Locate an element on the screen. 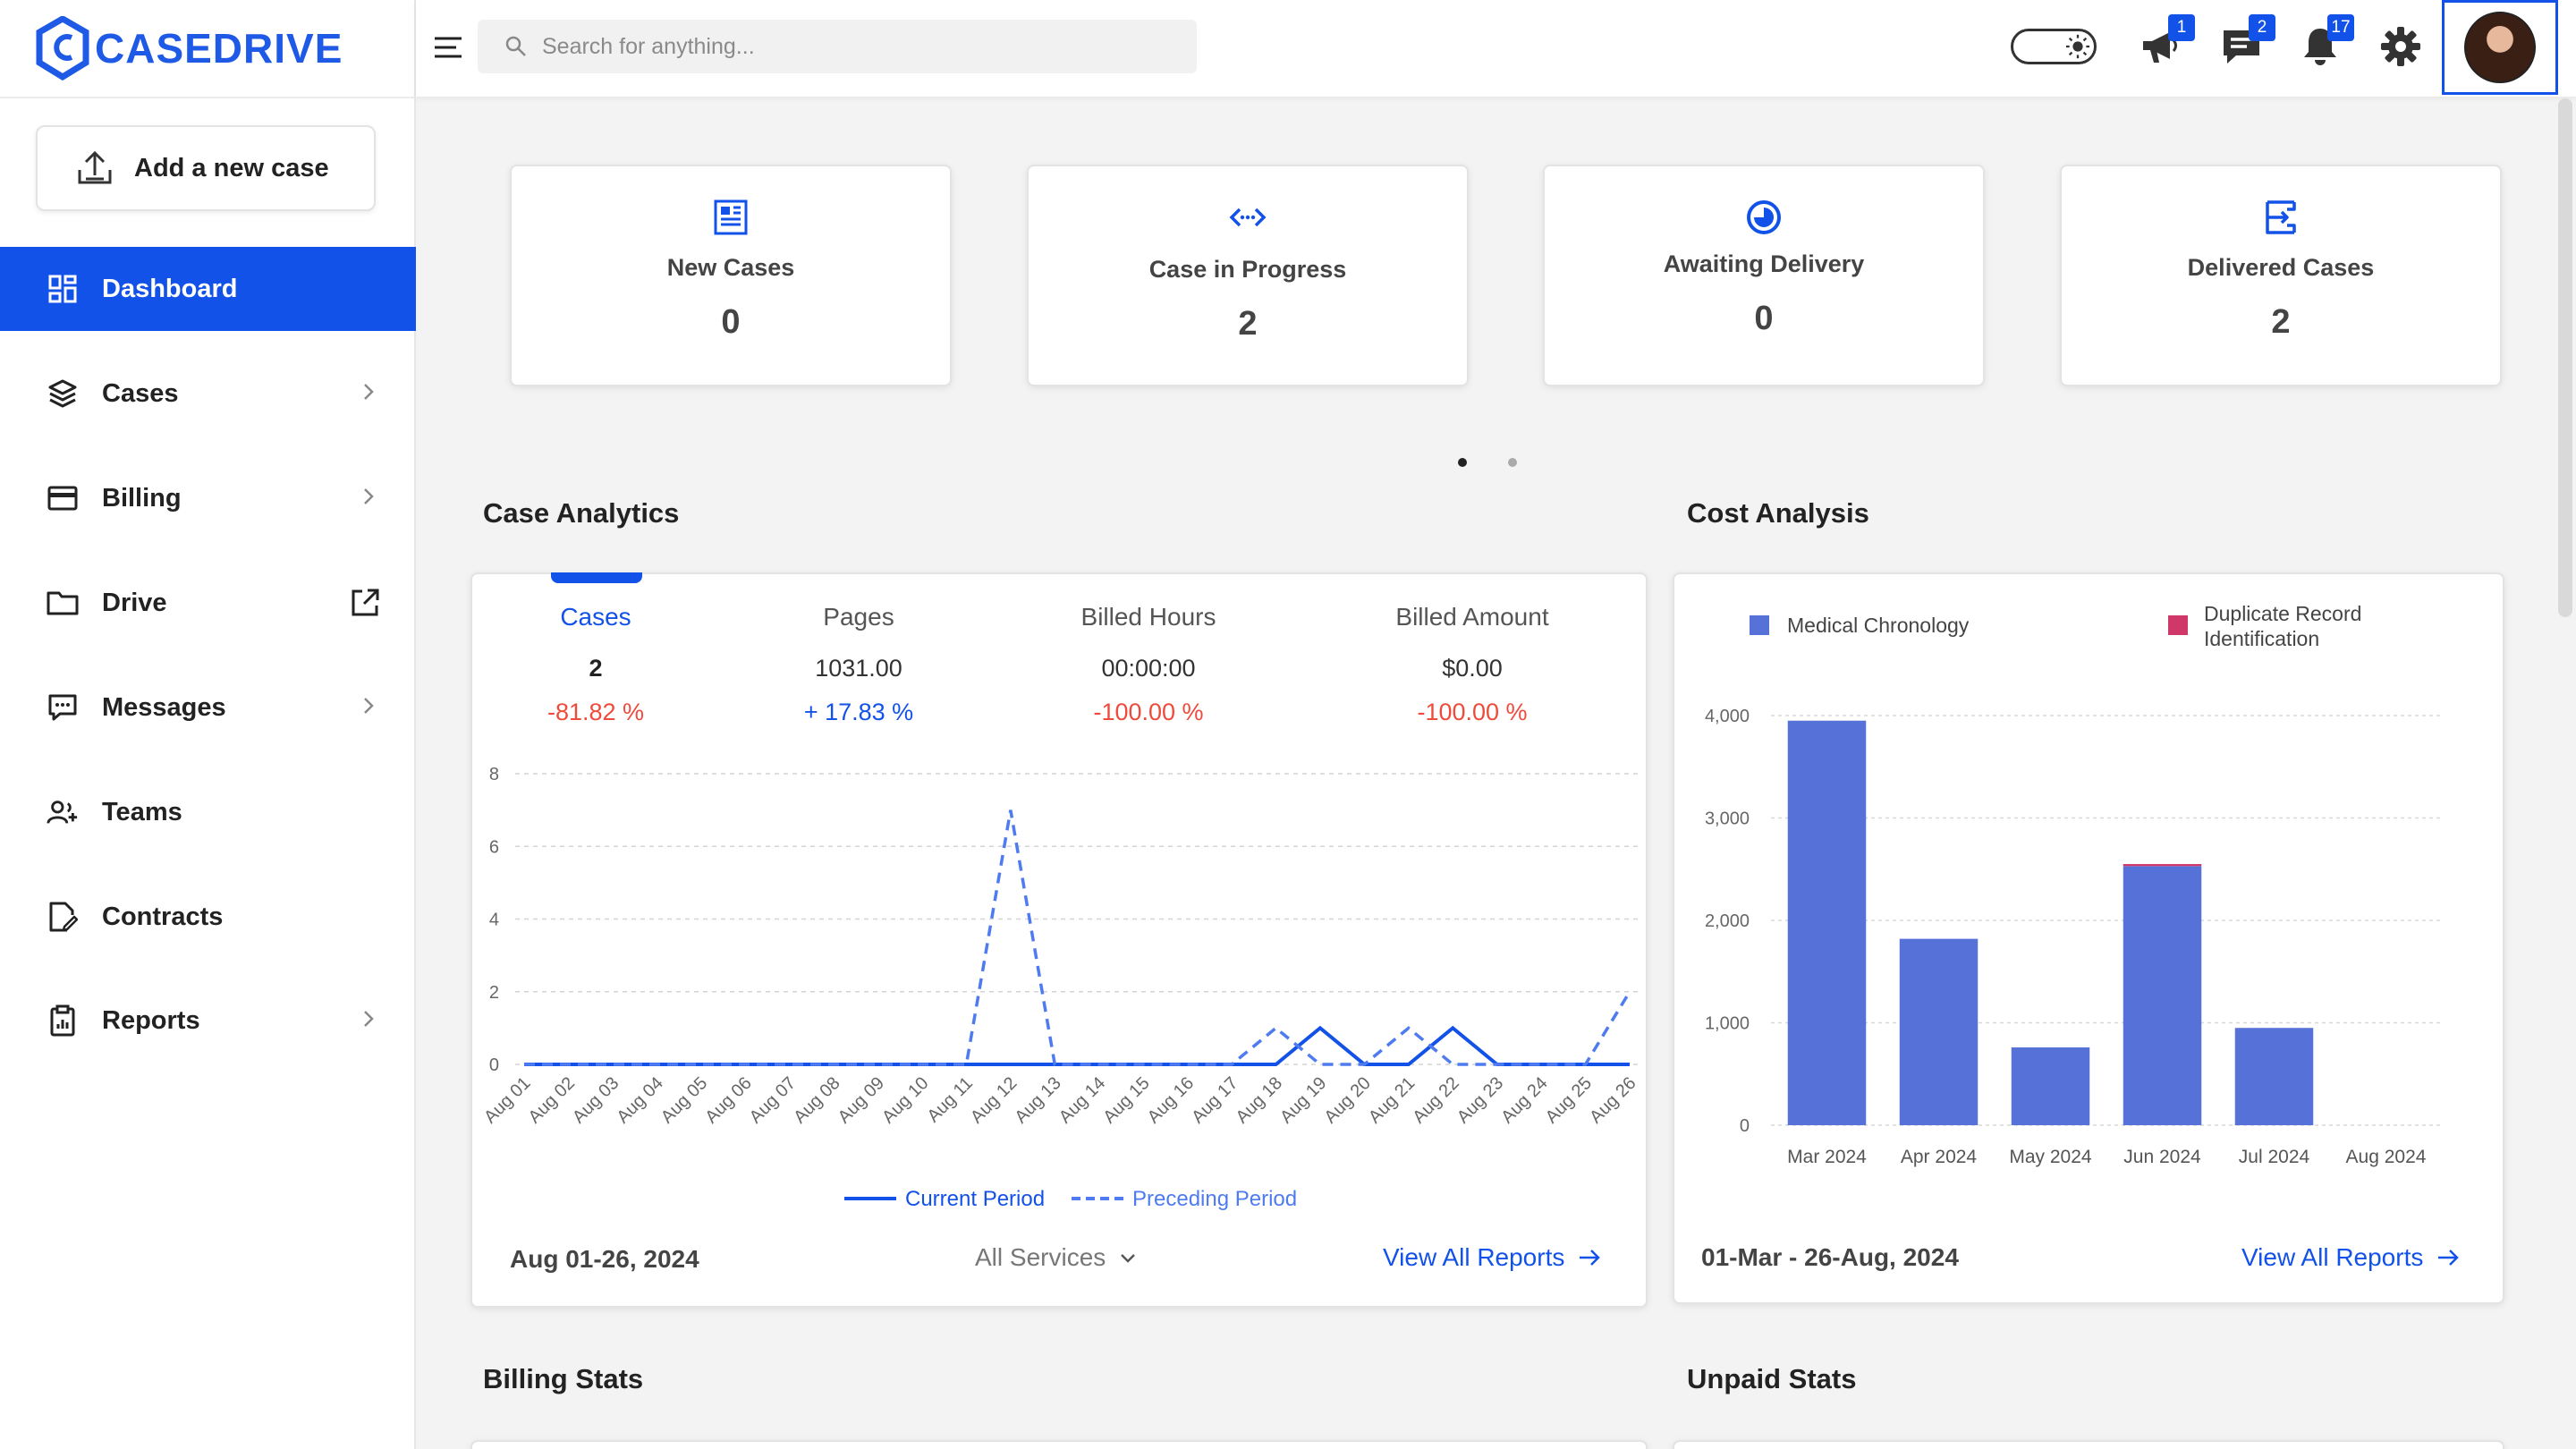  upload-icon is located at coordinates (95, 167).